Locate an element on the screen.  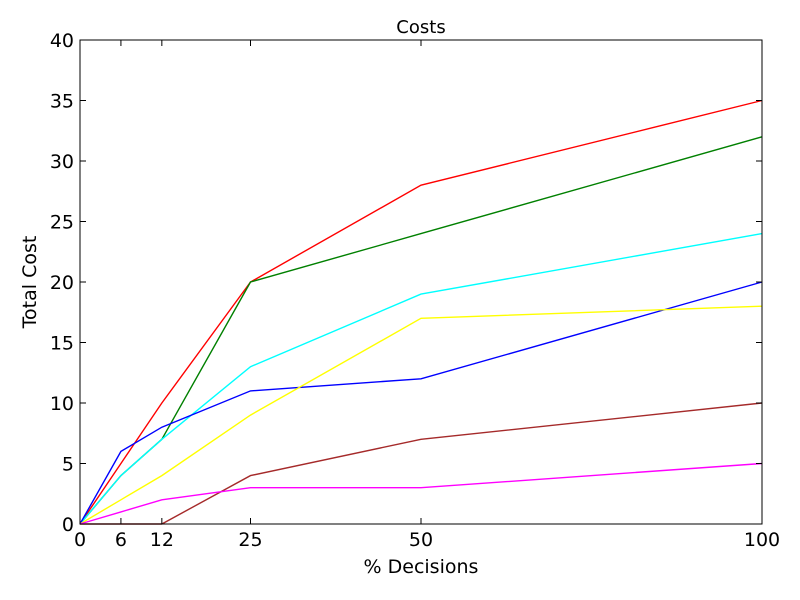
x-tick-label: 50 is located at coordinates (421, 540).